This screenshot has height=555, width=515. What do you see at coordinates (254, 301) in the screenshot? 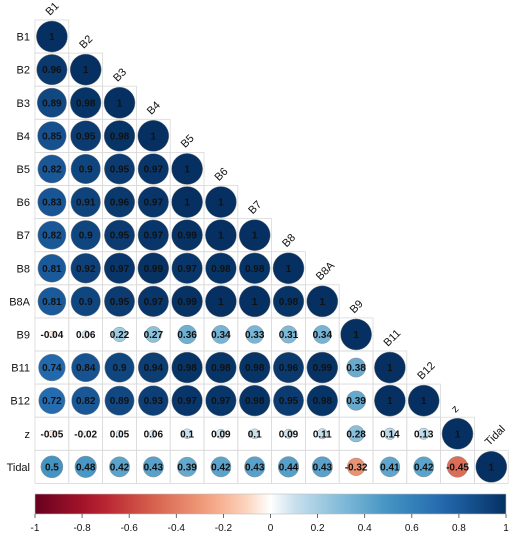
I see `corr-circle-b8a-b7` at bounding box center [254, 301].